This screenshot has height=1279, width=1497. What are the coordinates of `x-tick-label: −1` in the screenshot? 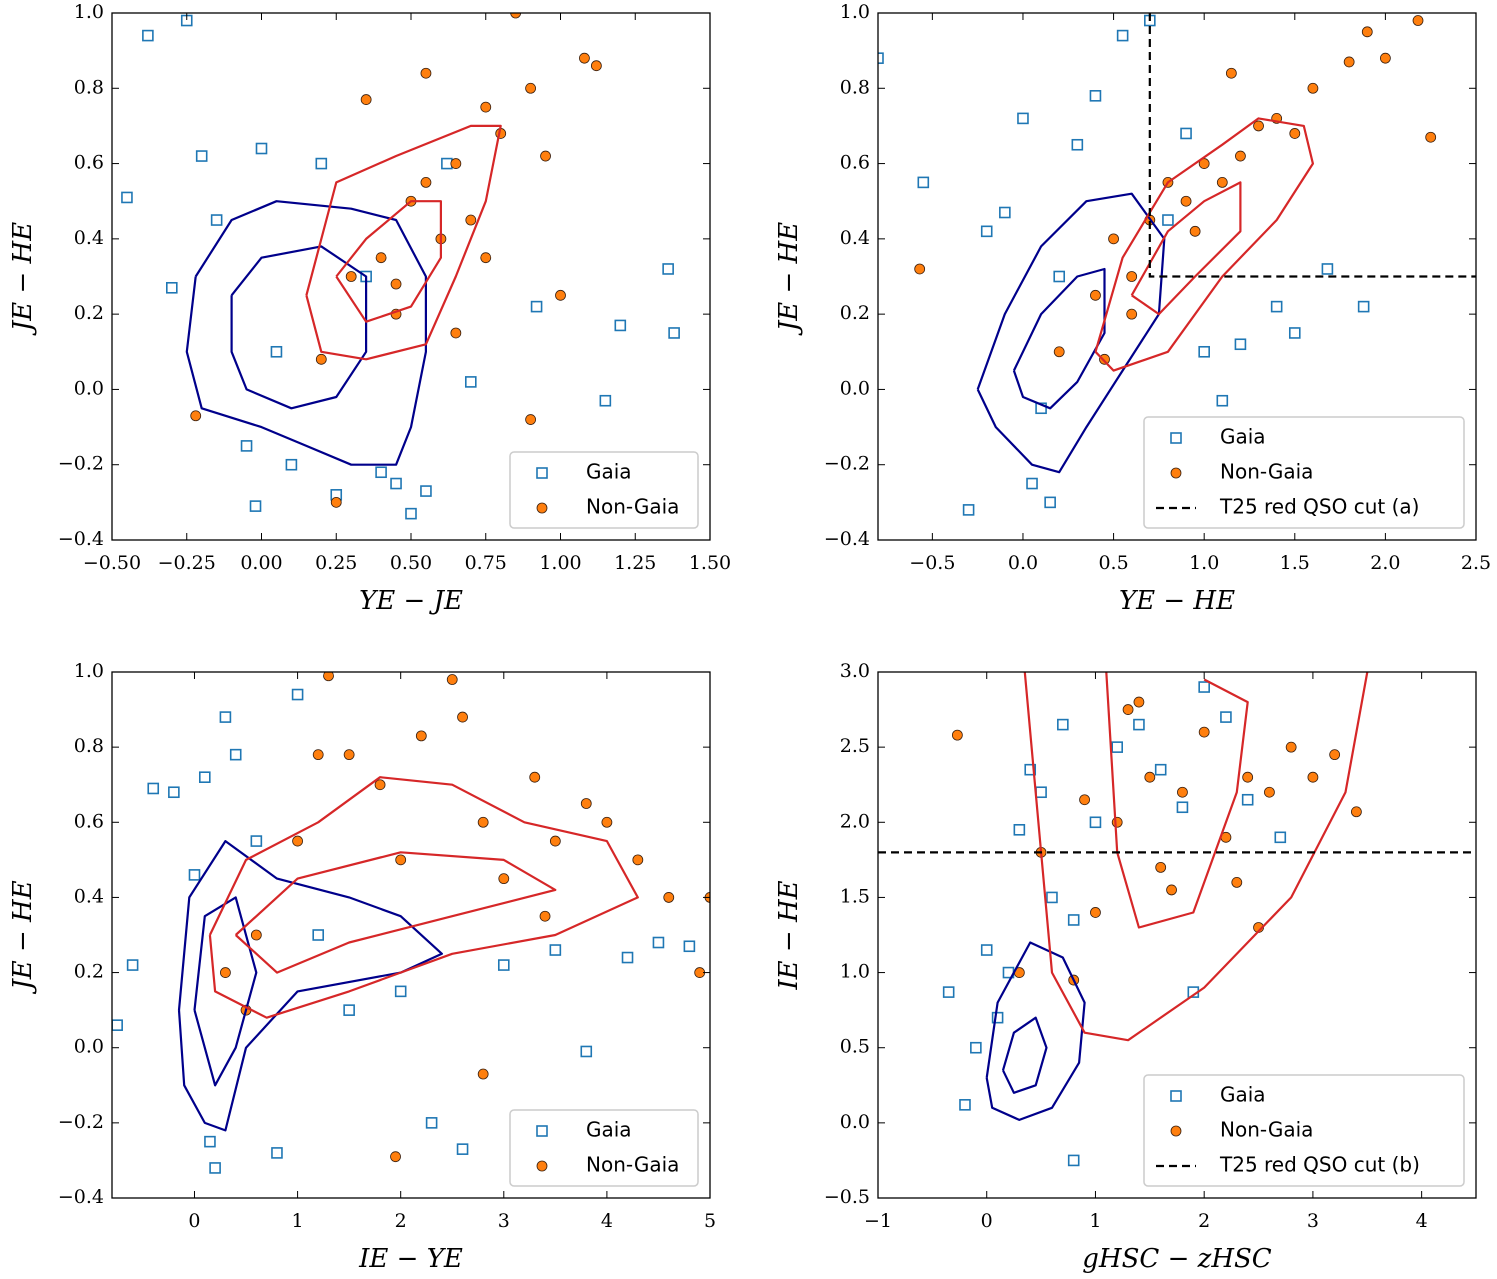 It's located at (878, 1221).